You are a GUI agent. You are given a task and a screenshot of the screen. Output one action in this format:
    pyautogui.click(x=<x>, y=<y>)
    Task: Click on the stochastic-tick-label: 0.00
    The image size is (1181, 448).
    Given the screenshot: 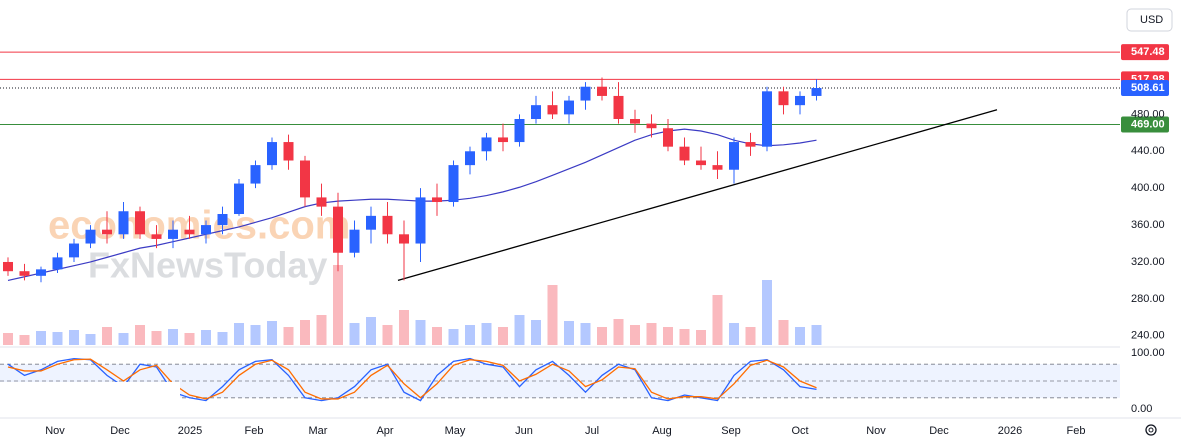 What is the action you would take?
    pyautogui.click(x=1141, y=409)
    